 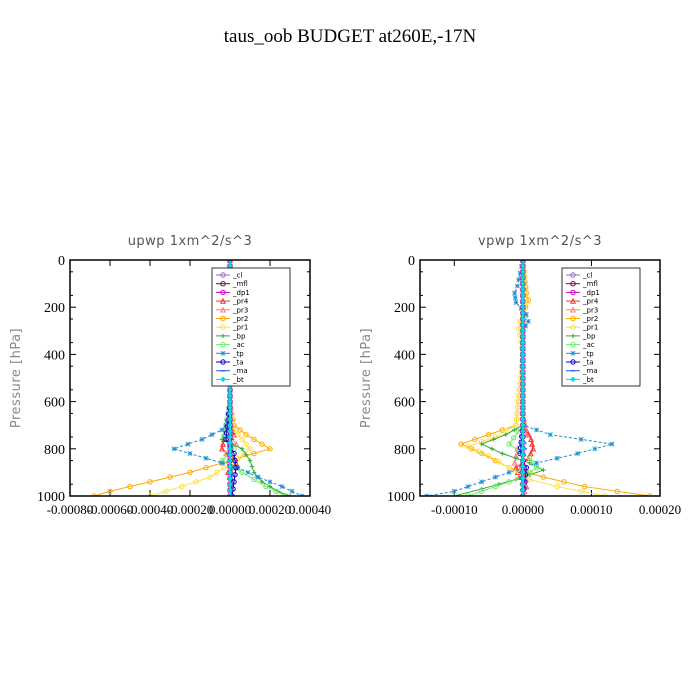 I want to click on legend-label: _bt, so click(x=588, y=380).